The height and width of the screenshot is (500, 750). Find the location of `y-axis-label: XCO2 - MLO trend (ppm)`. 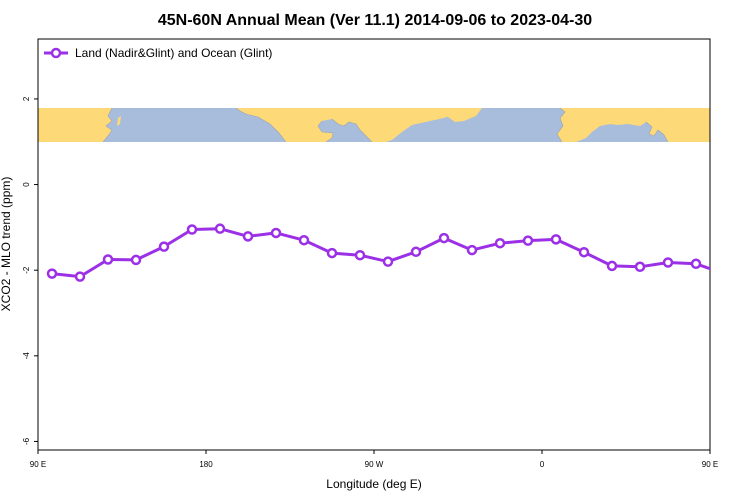

y-axis-label: XCO2 - MLO trend (ppm) is located at coordinates (6, 244).